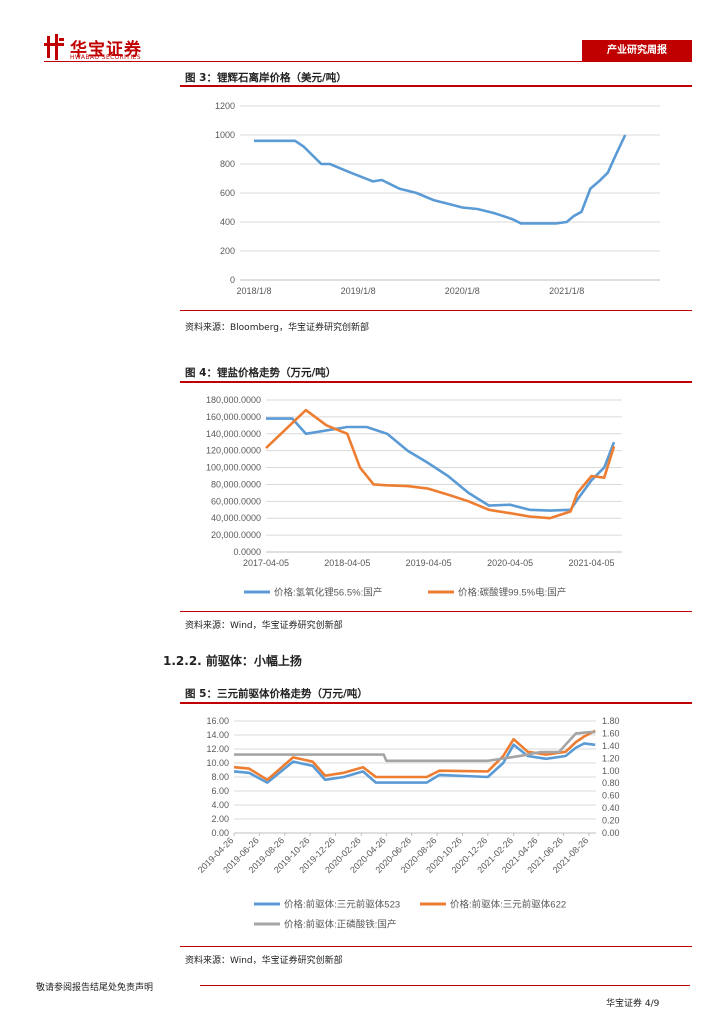  Describe the element at coordinates (220, 805) in the screenshot. I see `y-tick-label: 4.00` at that location.